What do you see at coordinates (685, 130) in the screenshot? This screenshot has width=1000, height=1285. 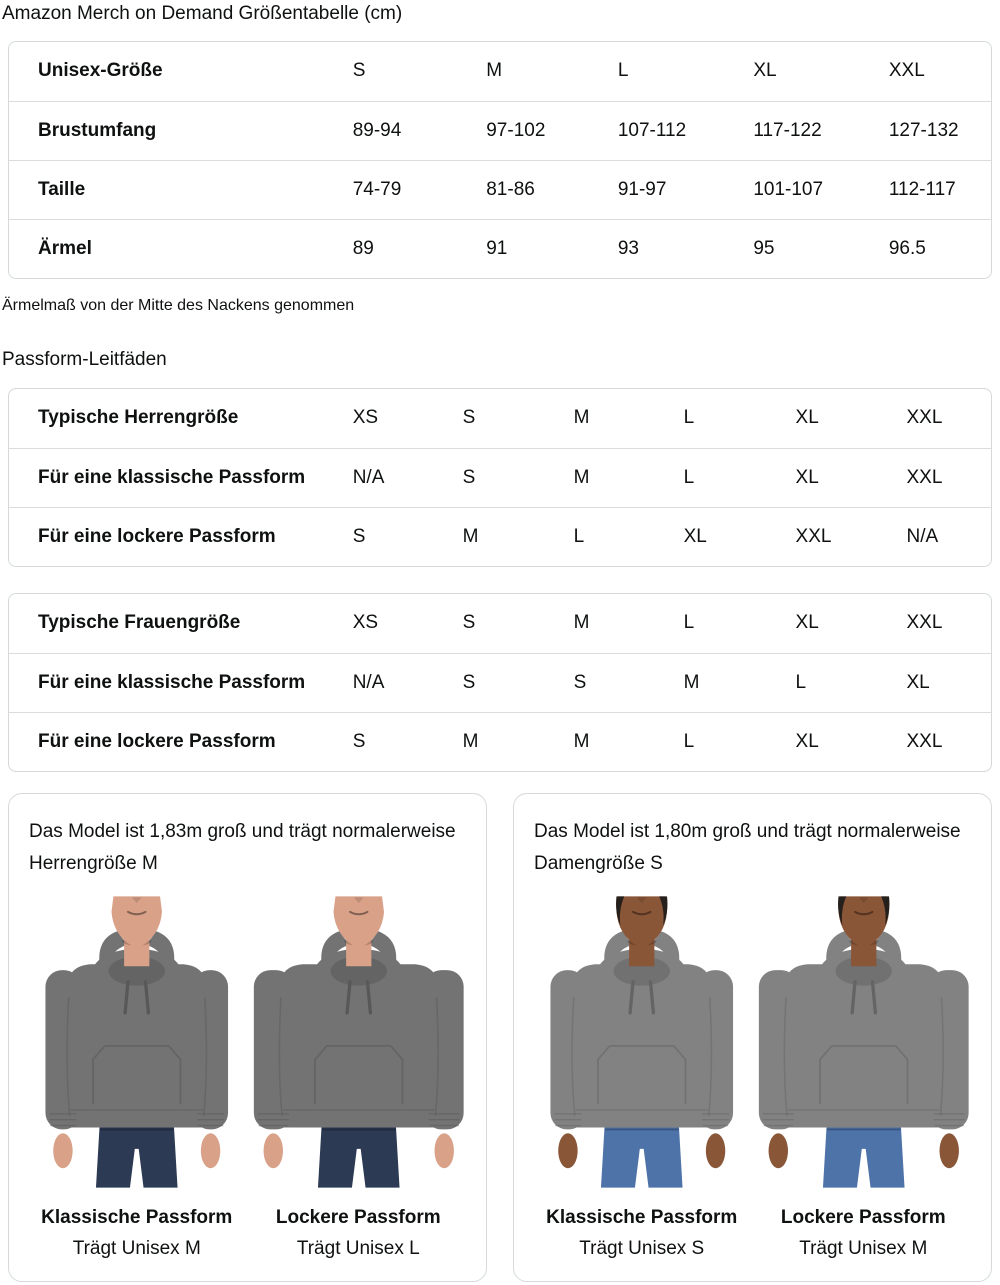 I see `size-cell: 107-112` at bounding box center [685, 130].